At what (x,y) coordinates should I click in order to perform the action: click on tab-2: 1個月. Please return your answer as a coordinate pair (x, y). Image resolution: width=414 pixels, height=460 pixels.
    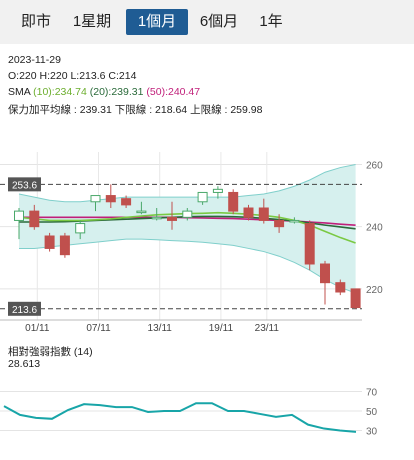
    Looking at the image, I should click on (157, 22).